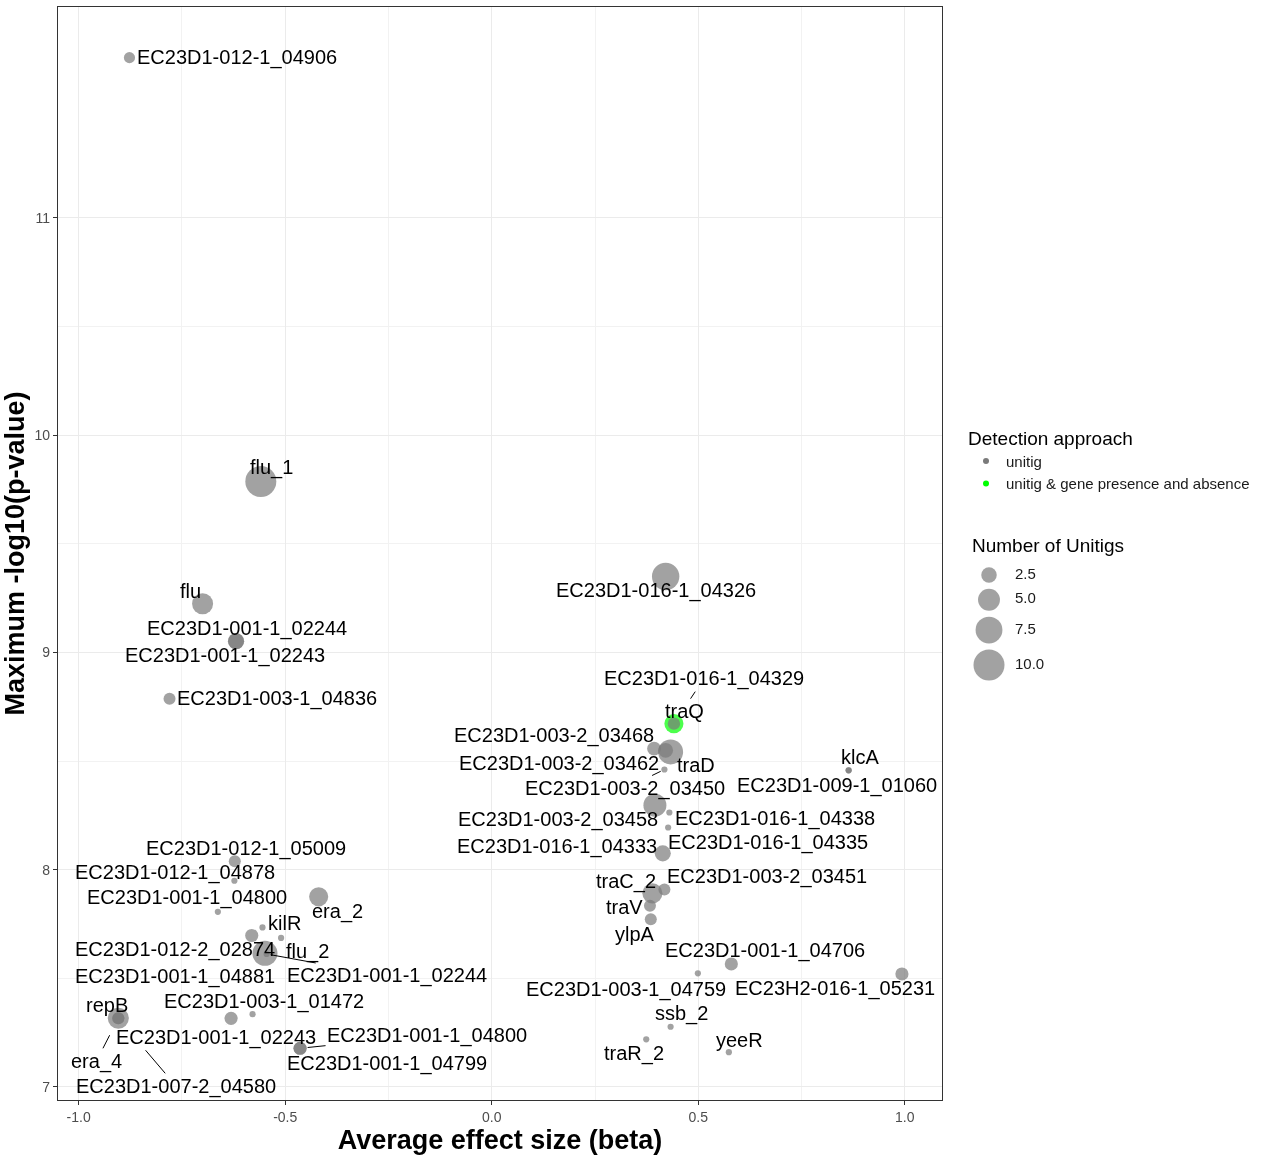 Image resolution: width=1262 pixels, height=1155 pixels. What do you see at coordinates (492, 1116) in the screenshot?
I see `x-tick-label: 0.0` at bounding box center [492, 1116].